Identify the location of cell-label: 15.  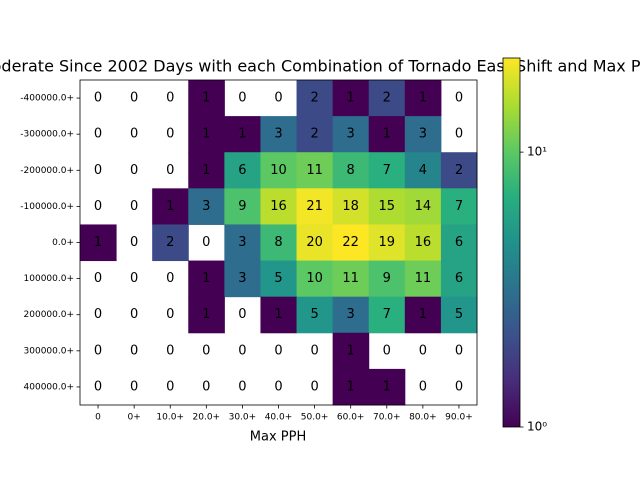
(386, 206).